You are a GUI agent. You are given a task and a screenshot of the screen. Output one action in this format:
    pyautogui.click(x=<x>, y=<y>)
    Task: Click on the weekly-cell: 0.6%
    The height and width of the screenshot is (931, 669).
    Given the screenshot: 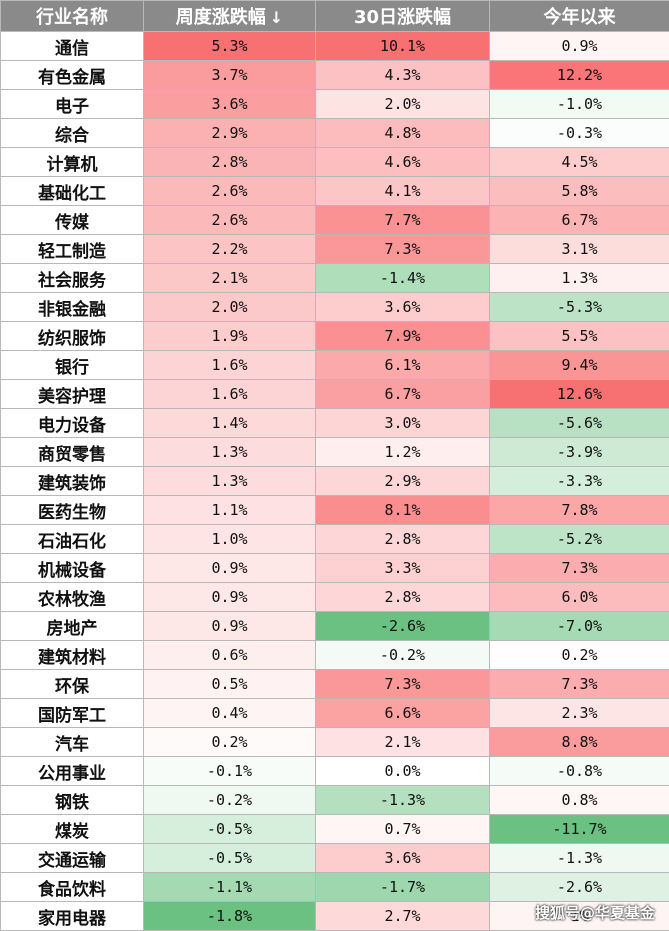 What is the action you would take?
    pyautogui.click(x=230, y=655)
    